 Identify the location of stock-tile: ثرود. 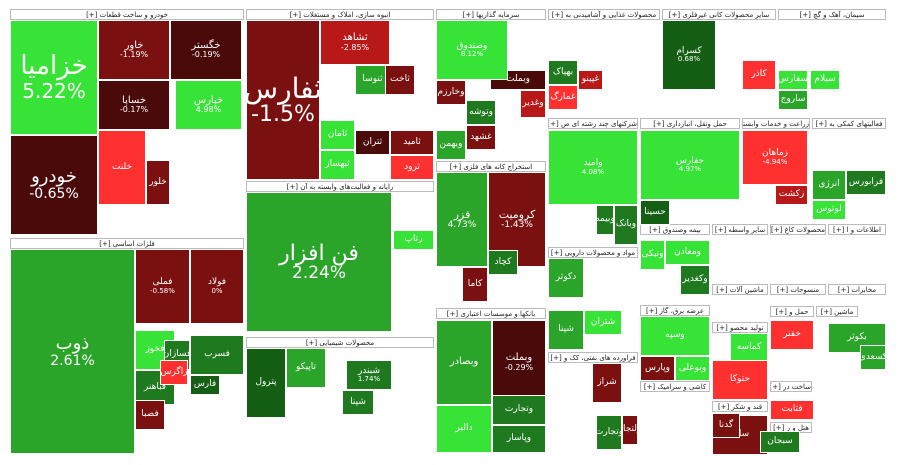
(412, 167).